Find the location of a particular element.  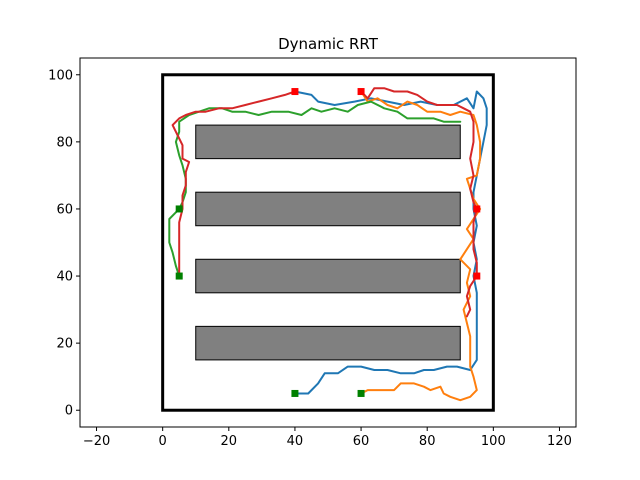

y-tick-label: 80 is located at coordinates (64, 142).